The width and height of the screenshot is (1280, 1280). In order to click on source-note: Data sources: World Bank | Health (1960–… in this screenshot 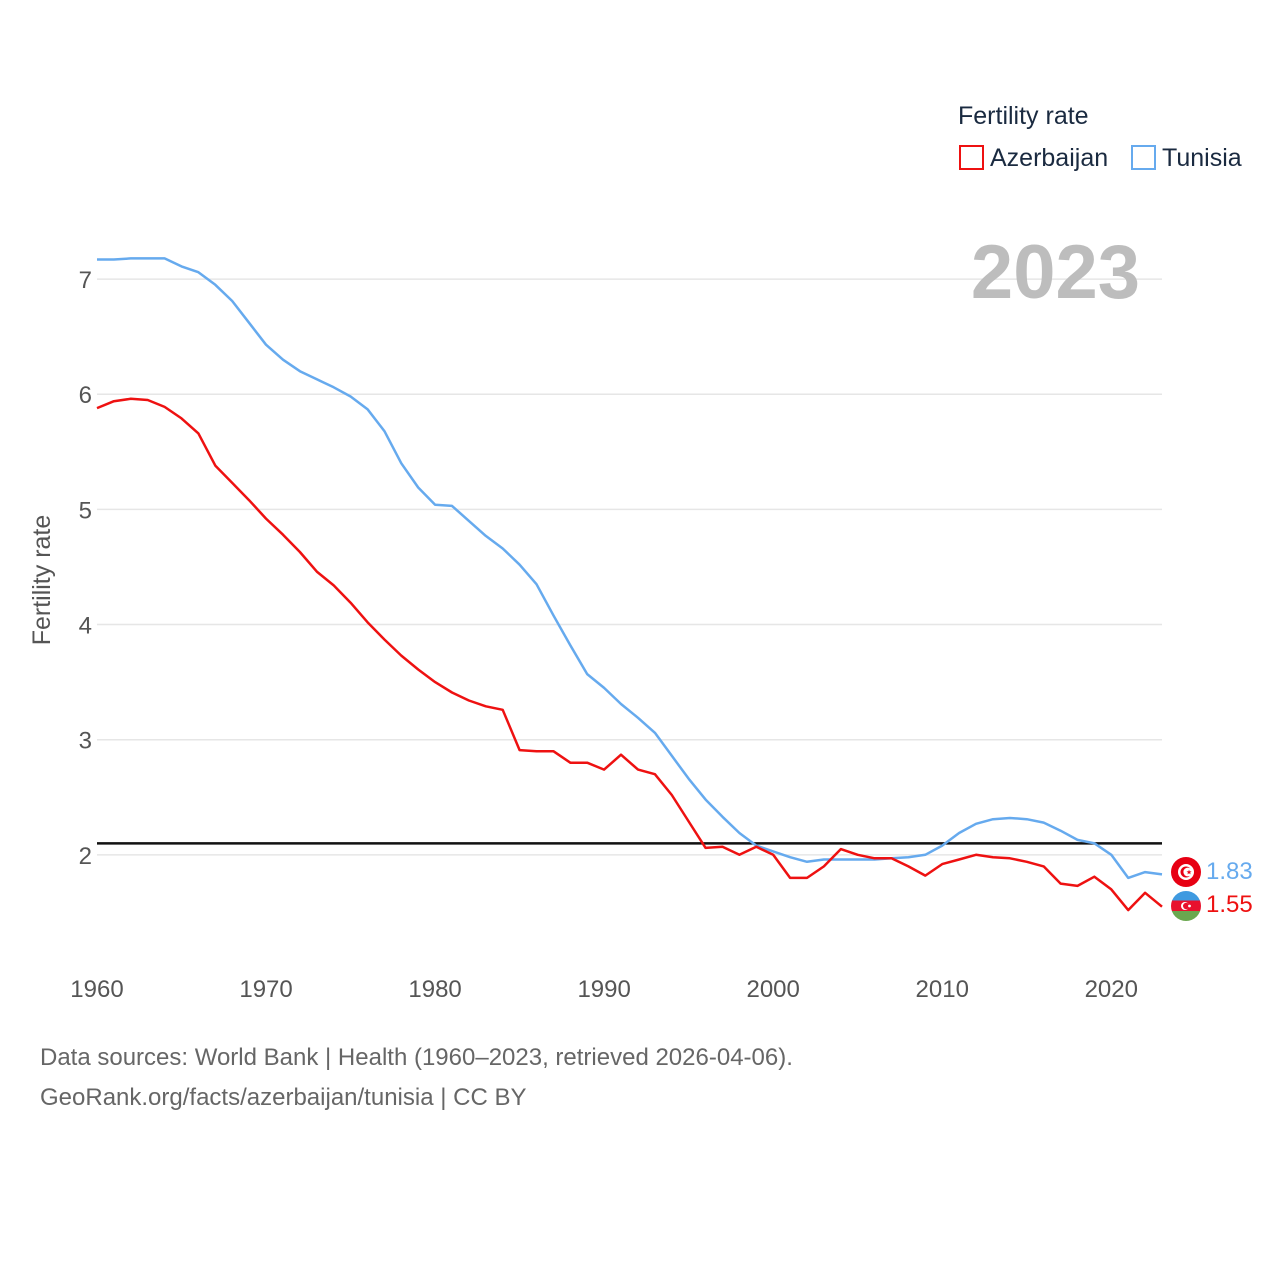, I will do `click(416, 1057)`.